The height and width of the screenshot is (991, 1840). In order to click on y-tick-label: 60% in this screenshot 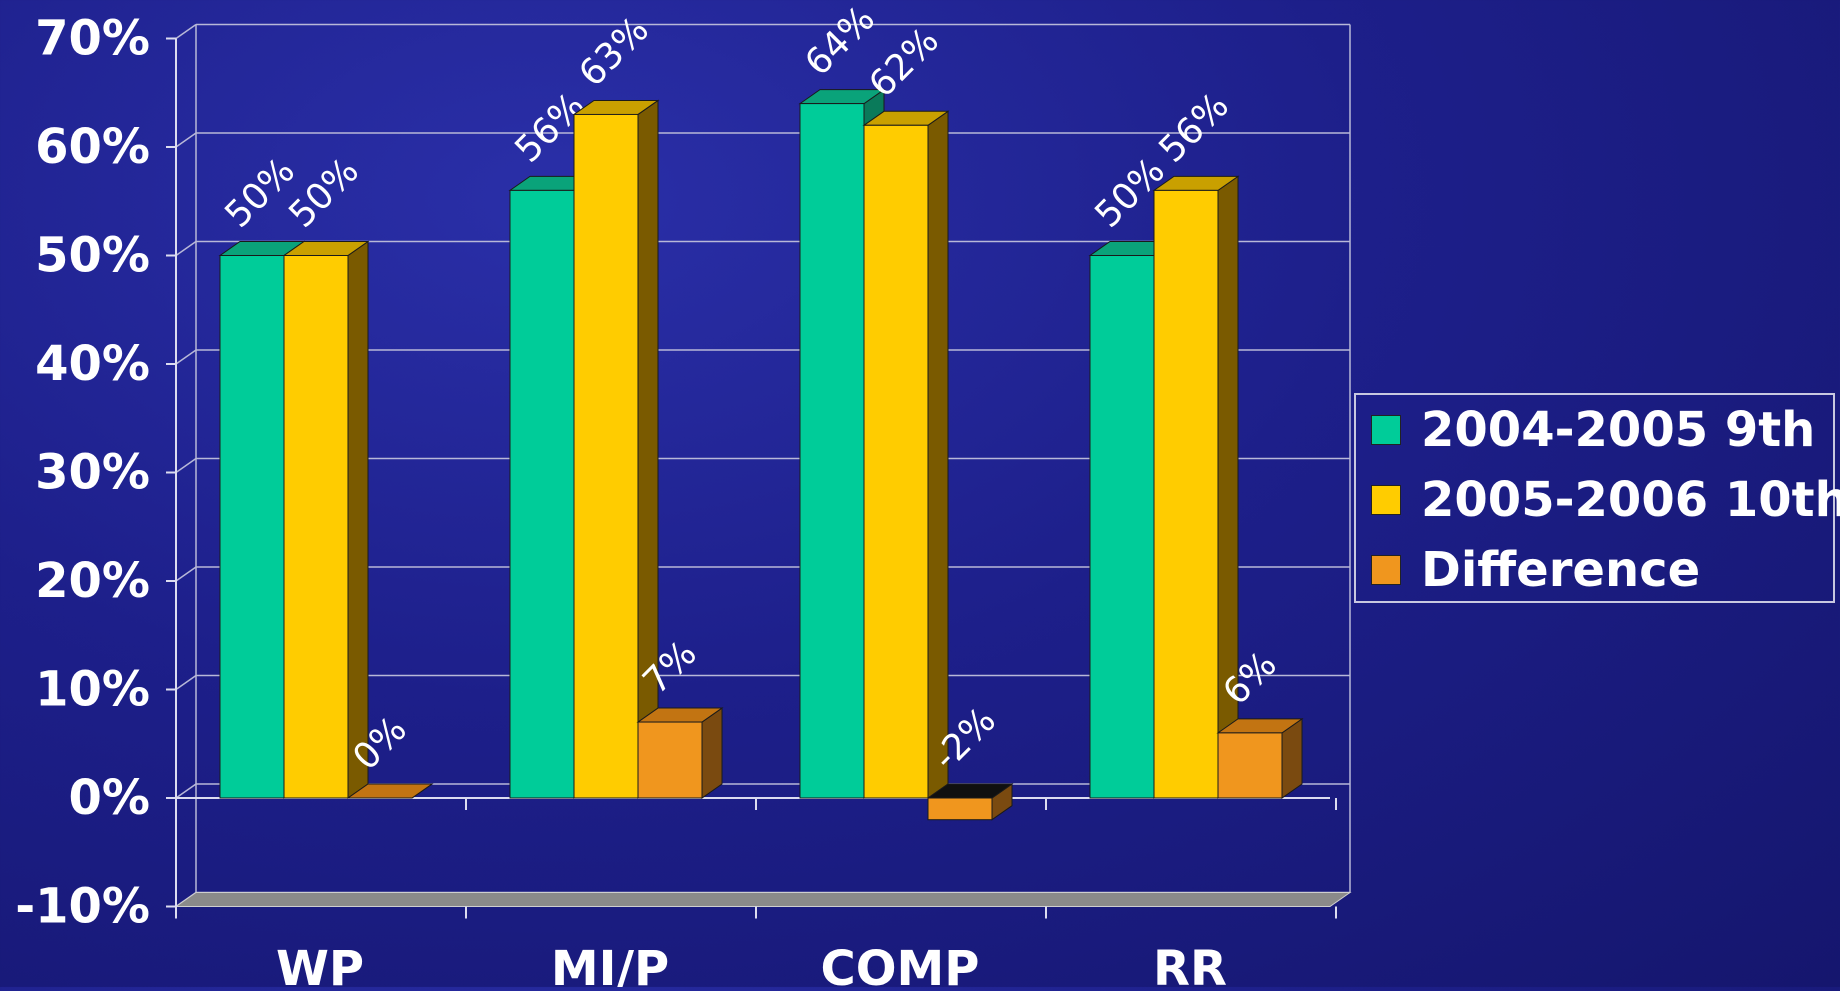, I will do `click(92, 147)`.